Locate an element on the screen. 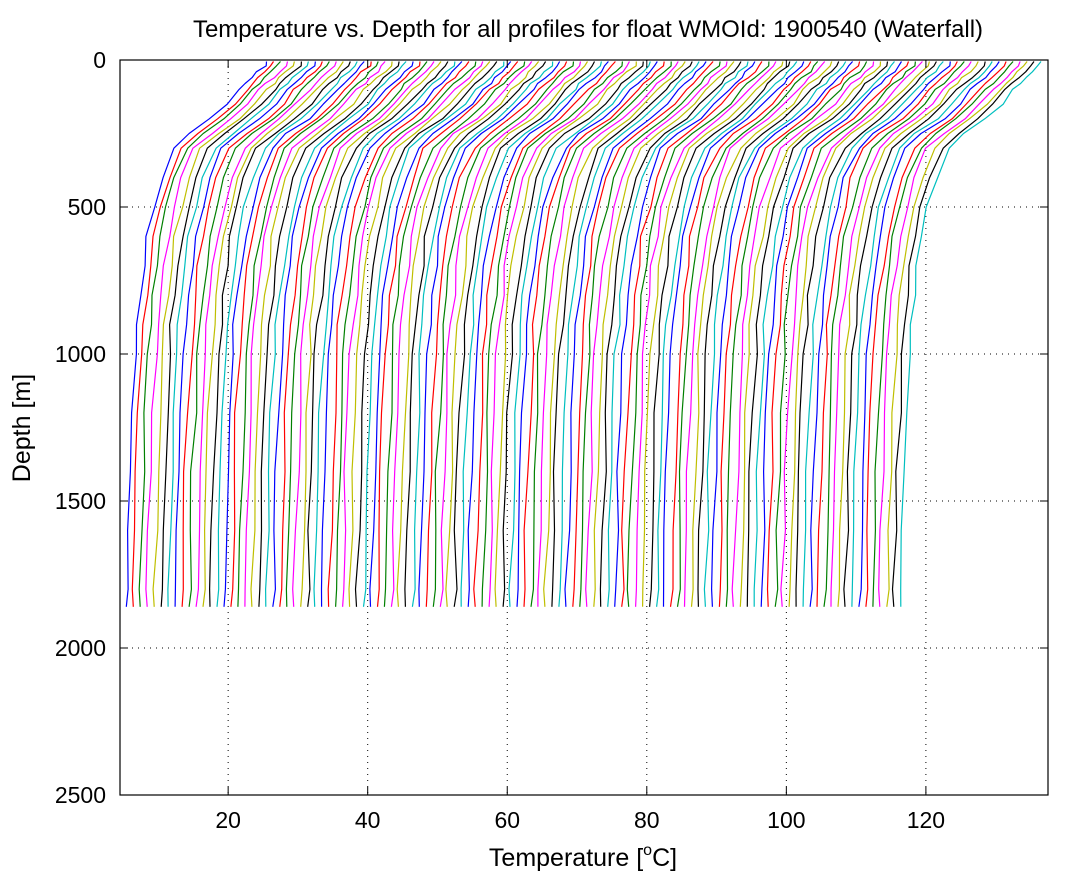  y-tick-label: 500 is located at coordinates (87, 207).